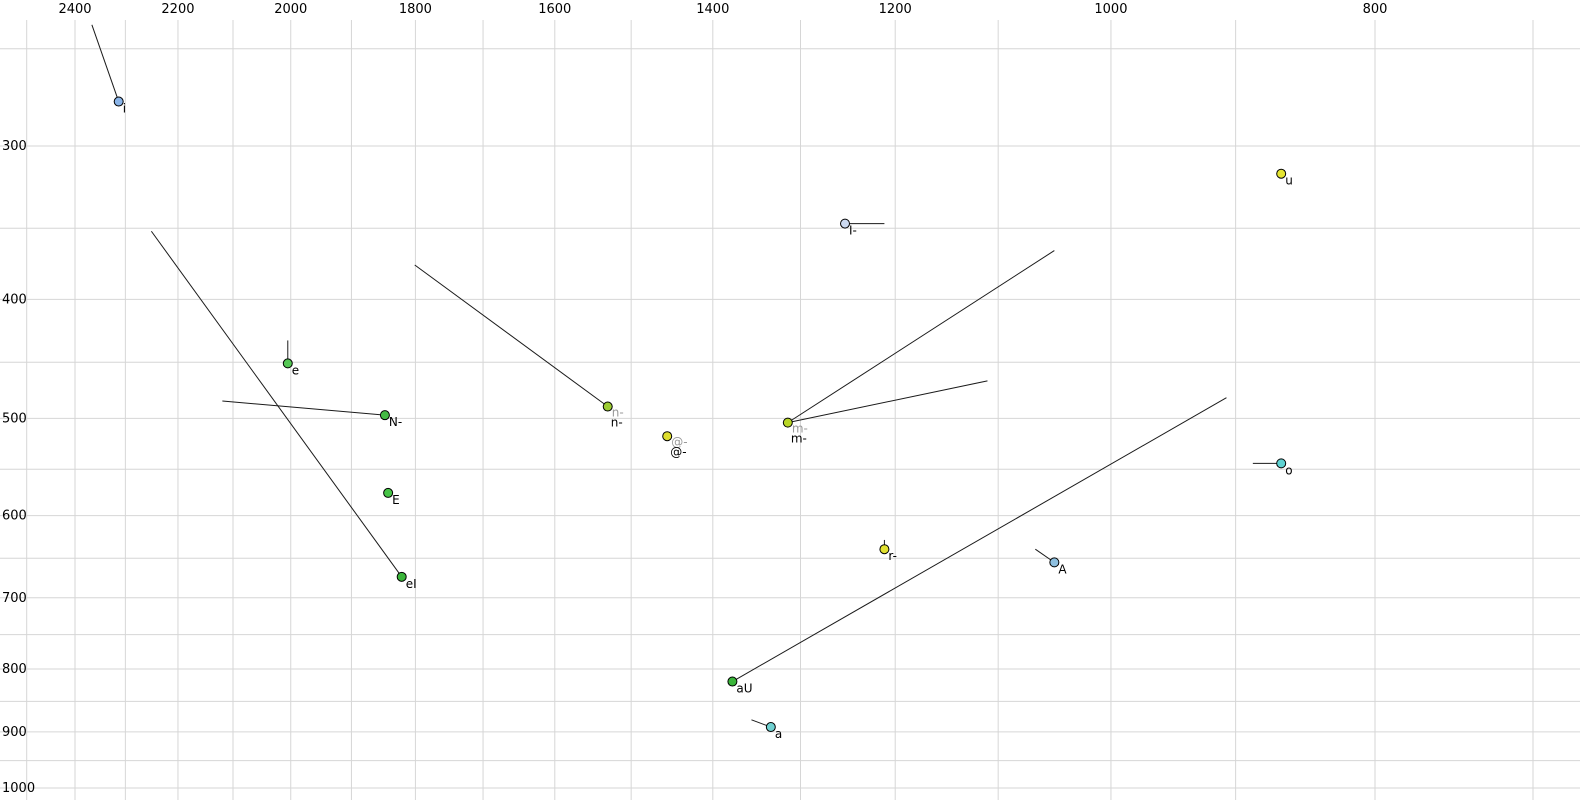 The height and width of the screenshot is (800, 1580). Describe the element at coordinates (744, 689) in the screenshot. I see `data-point-label: aU` at that location.